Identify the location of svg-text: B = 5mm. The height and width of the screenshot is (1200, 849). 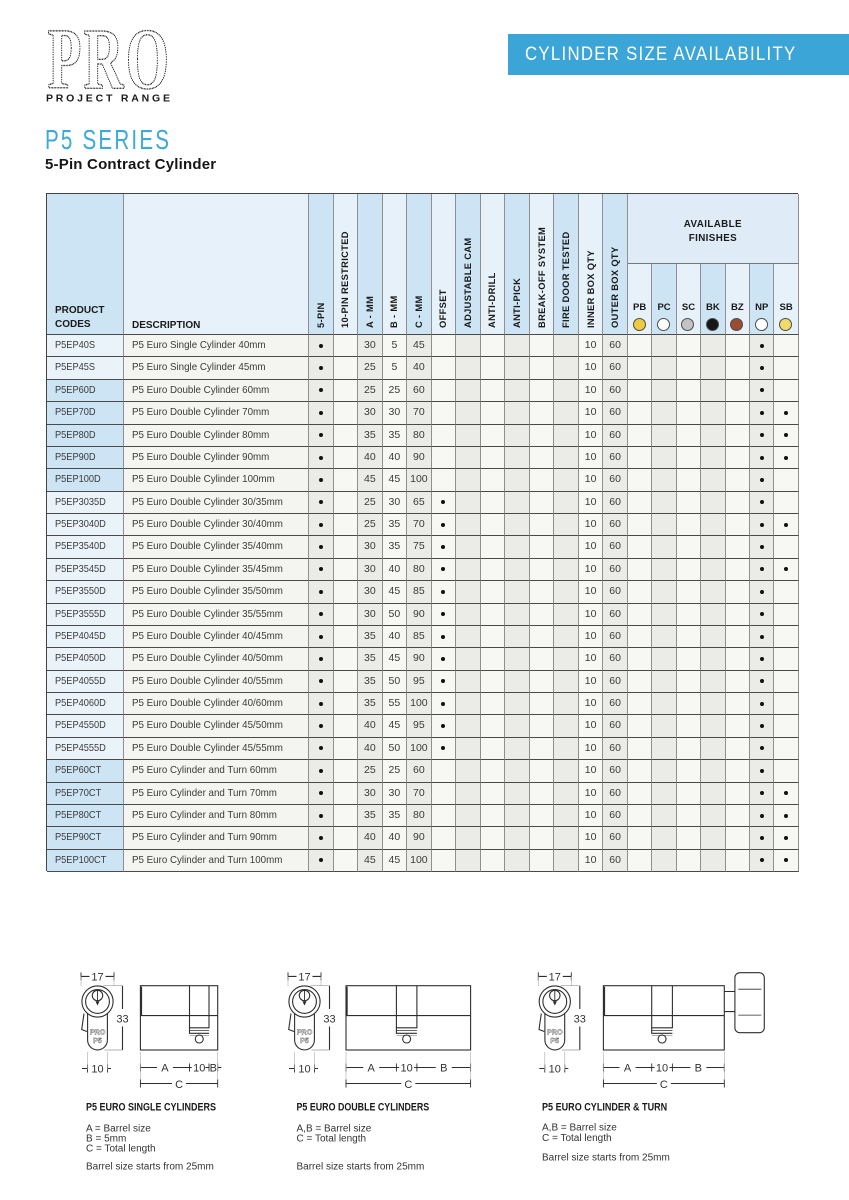
(106, 1139).